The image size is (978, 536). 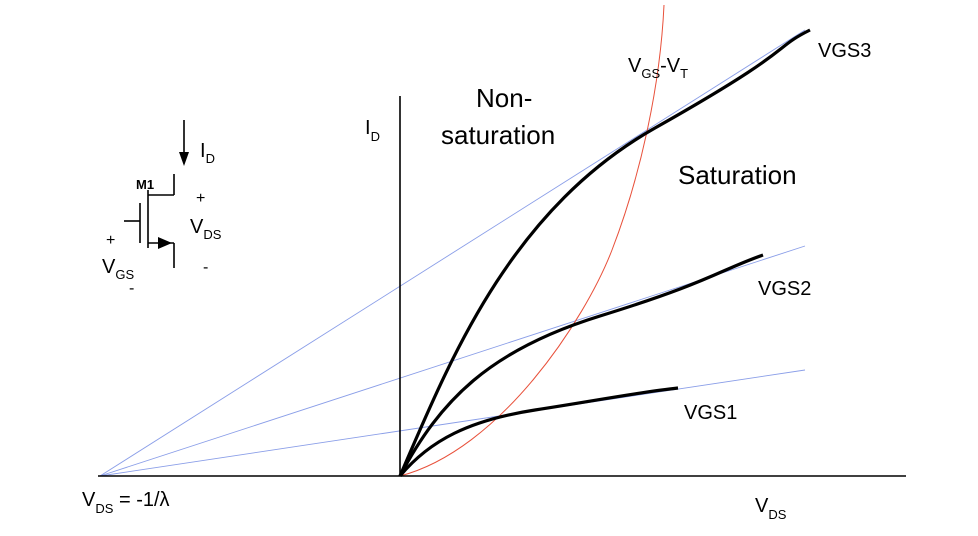 What do you see at coordinates (165, 243) in the screenshot?
I see `source-arrow-icon` at bounding box center [165, 243].